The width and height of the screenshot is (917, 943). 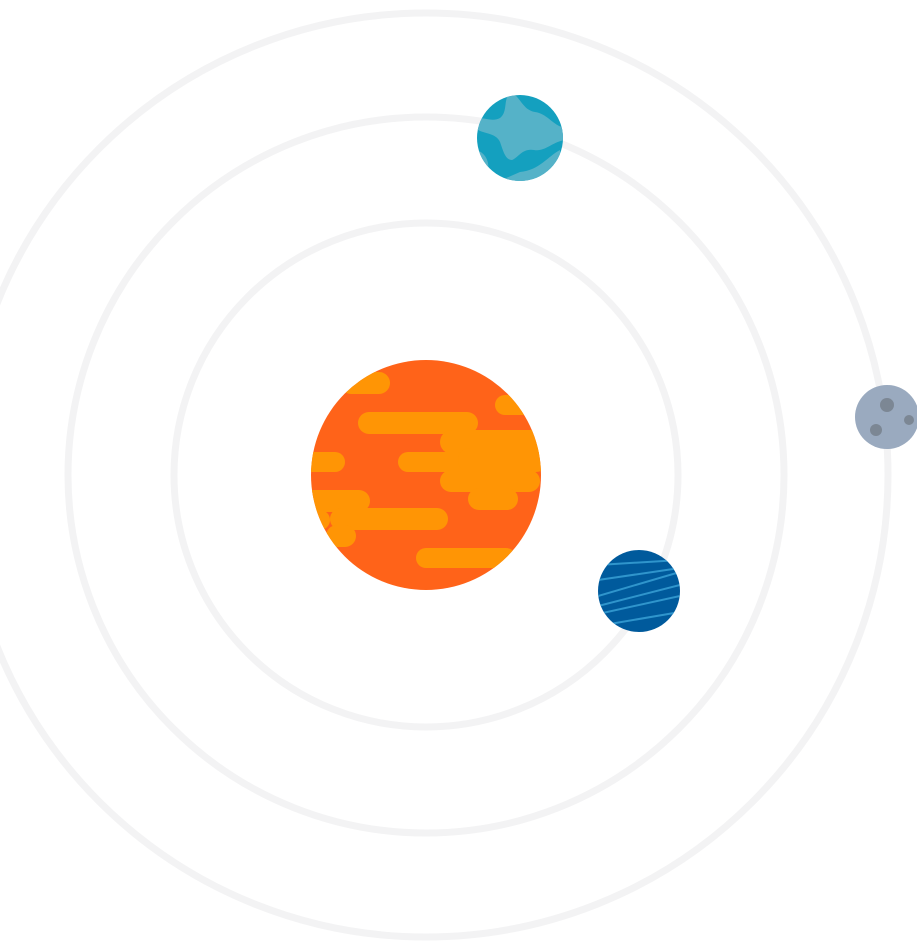 I want to click on planet-stripes, so click(x=639, y=593).